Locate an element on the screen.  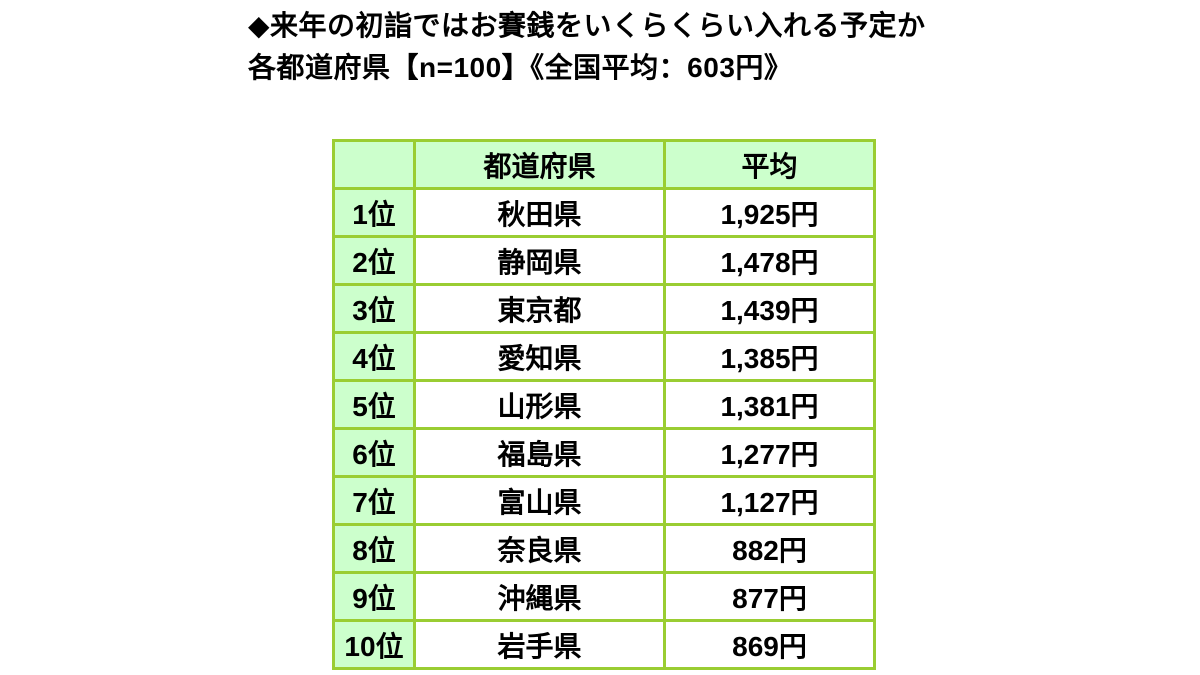
prefecture-cell: 秋田県 is located at coordinates (539, 212).